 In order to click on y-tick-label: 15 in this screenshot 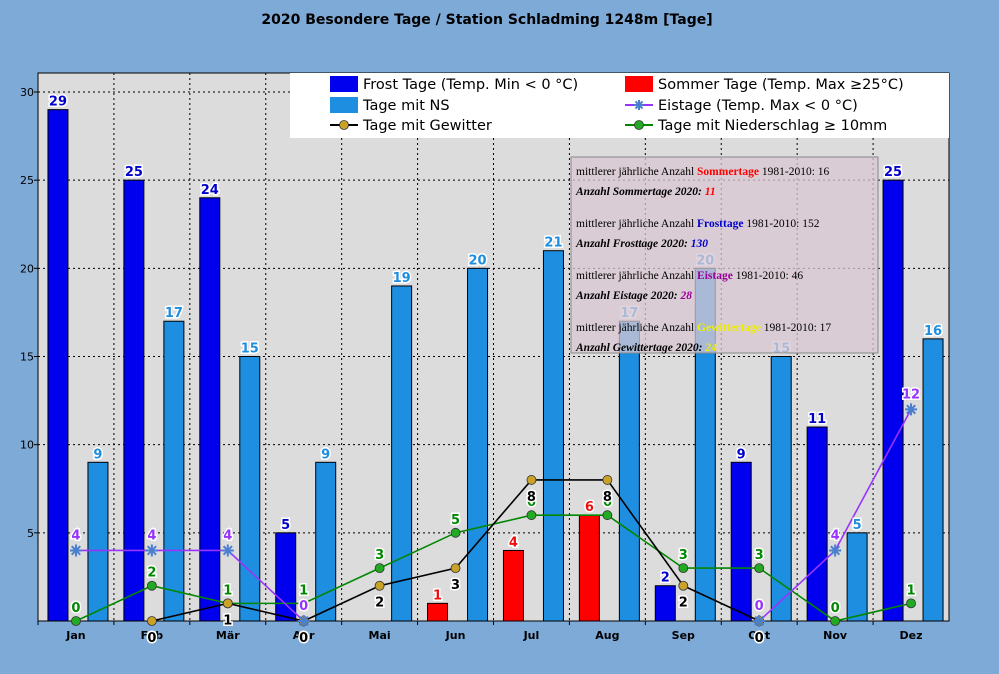, I will do `click(27, 357)`.